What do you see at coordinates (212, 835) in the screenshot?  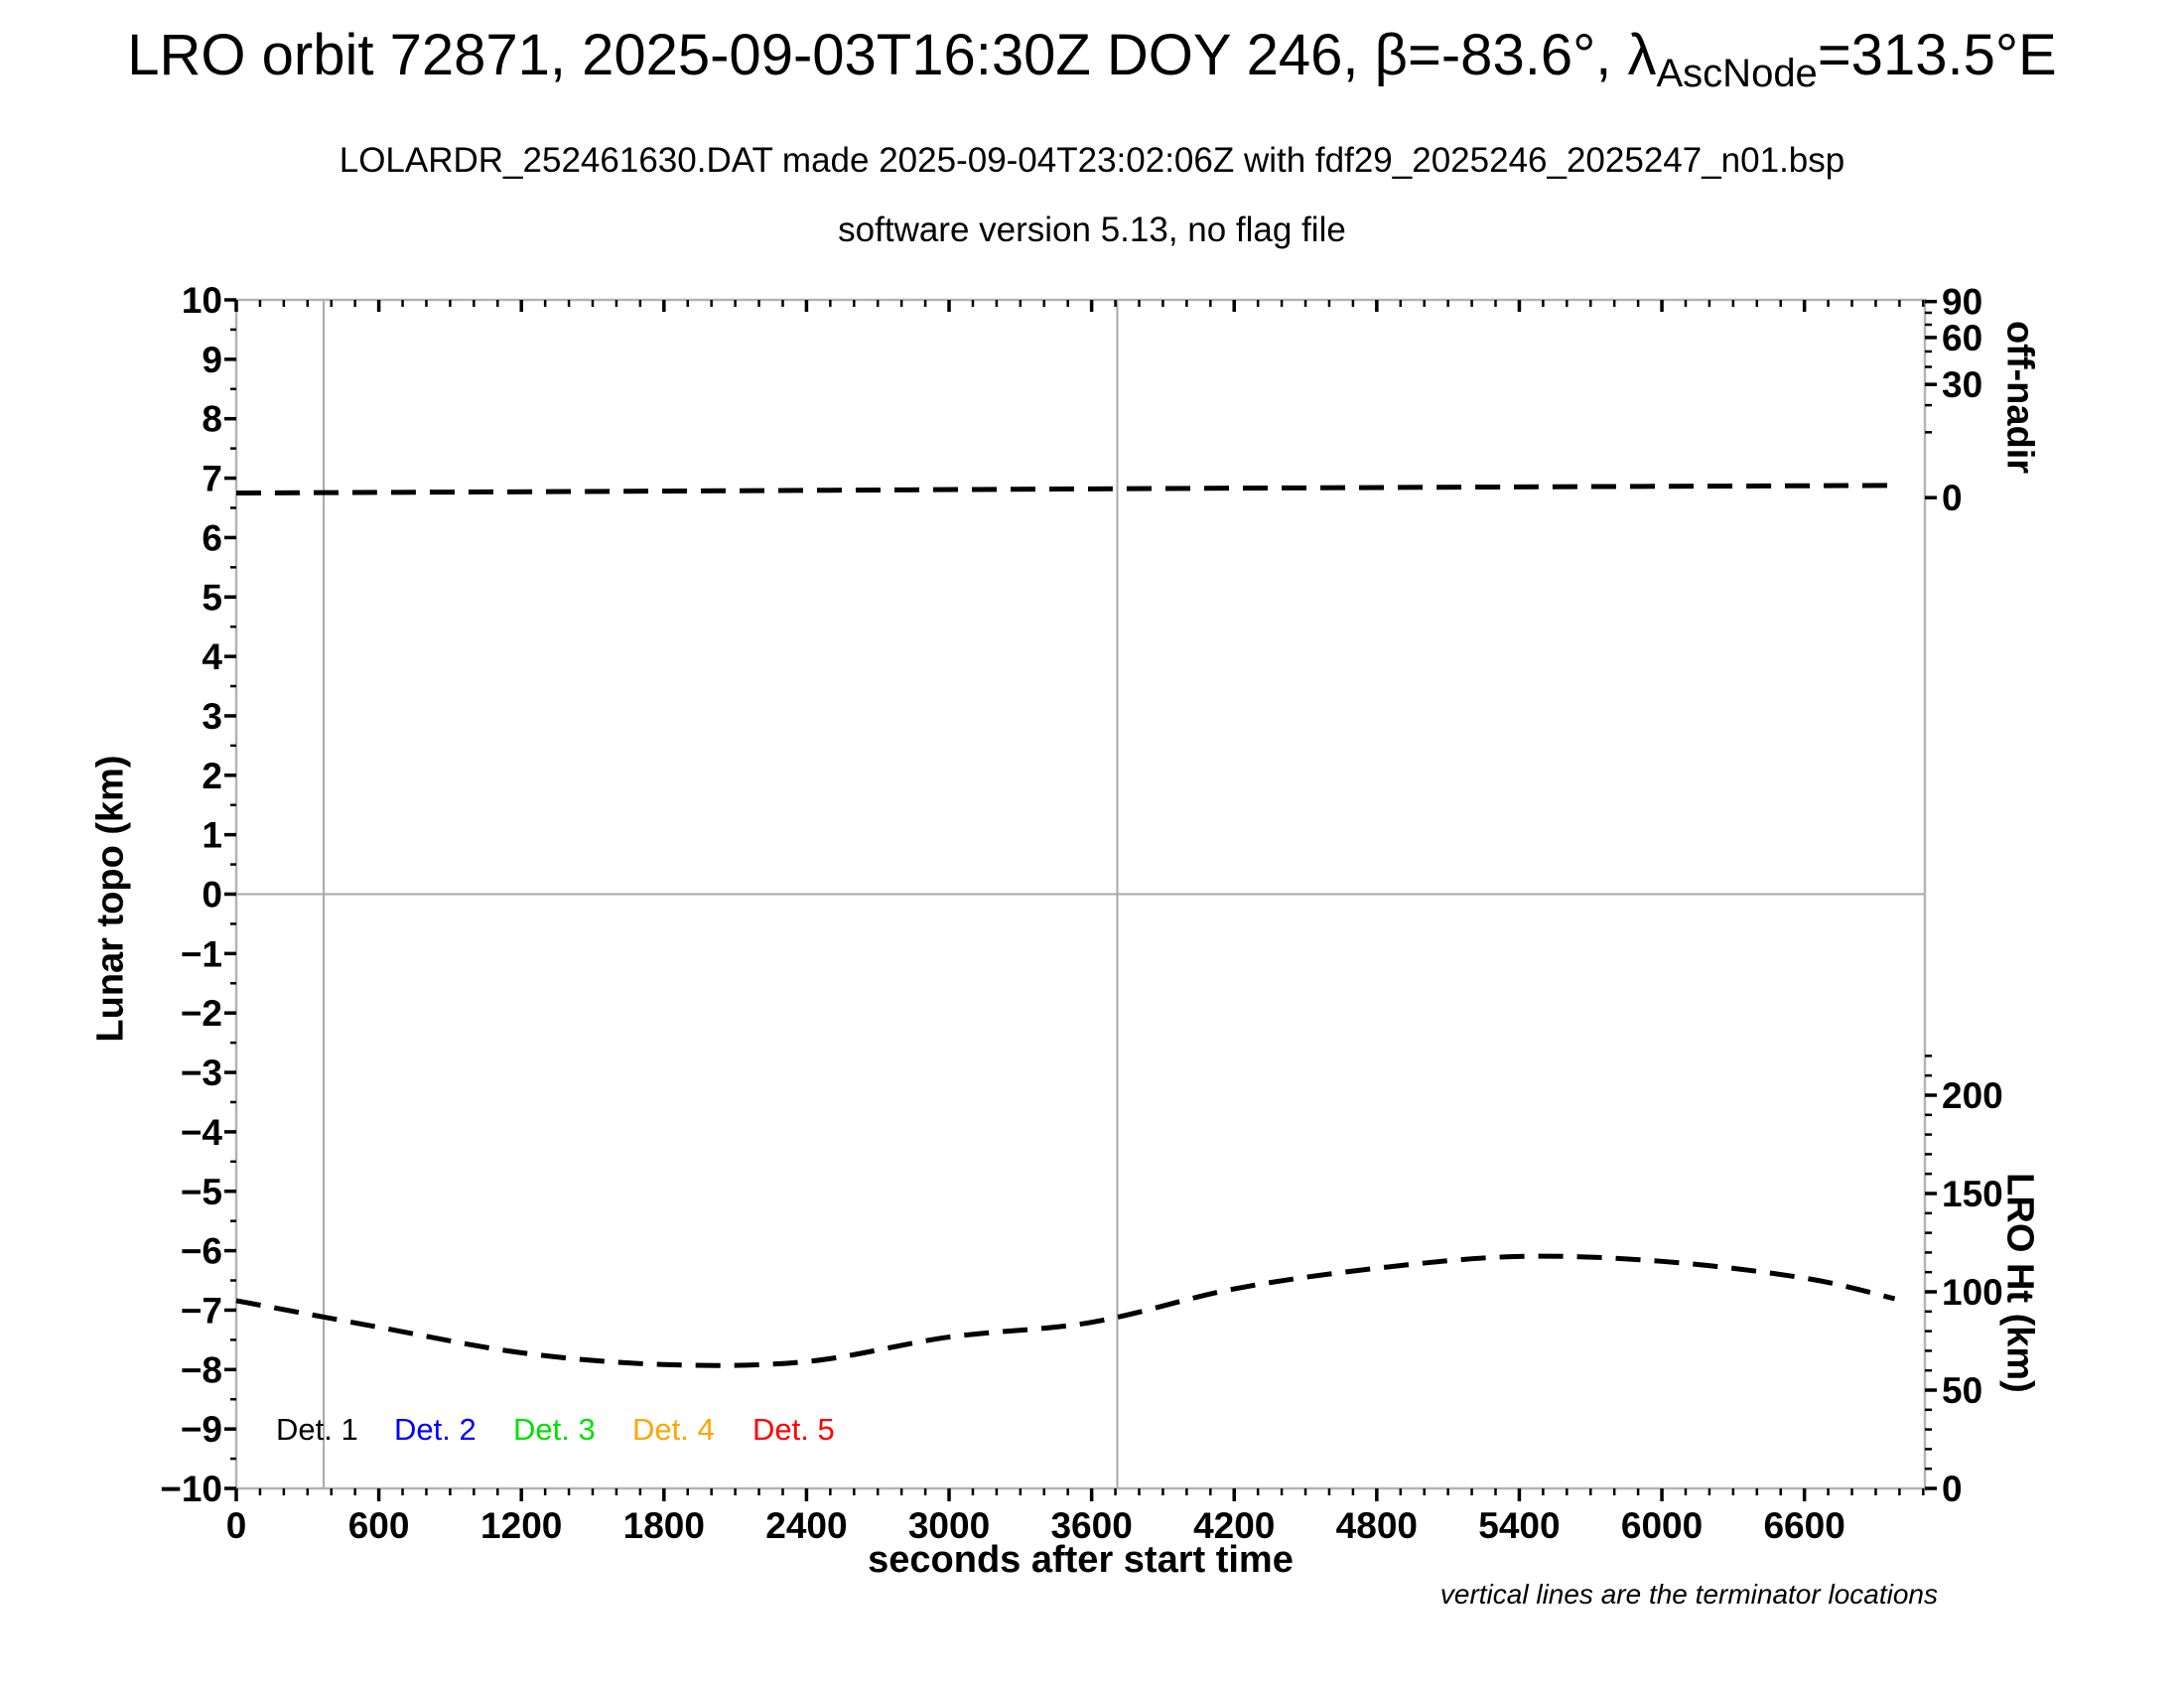 I see `svg-text: 1` at bounding box center [212, 835].